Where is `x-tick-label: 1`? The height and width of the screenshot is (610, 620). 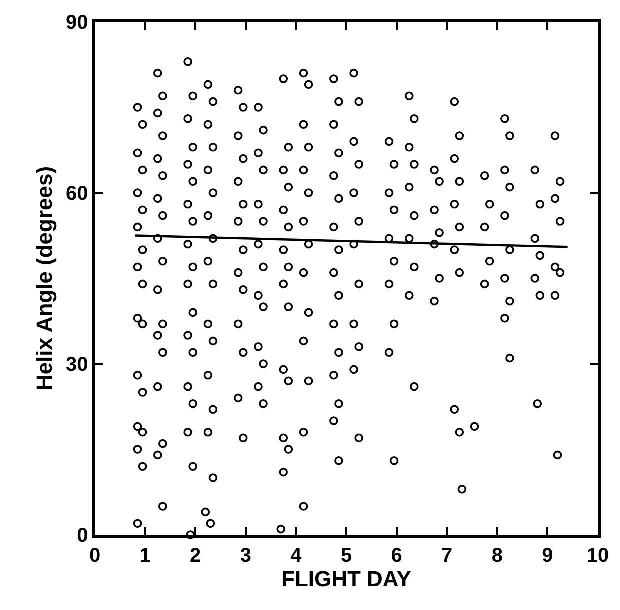
x-tick-label: 1 is located at coordinates (145, 555).